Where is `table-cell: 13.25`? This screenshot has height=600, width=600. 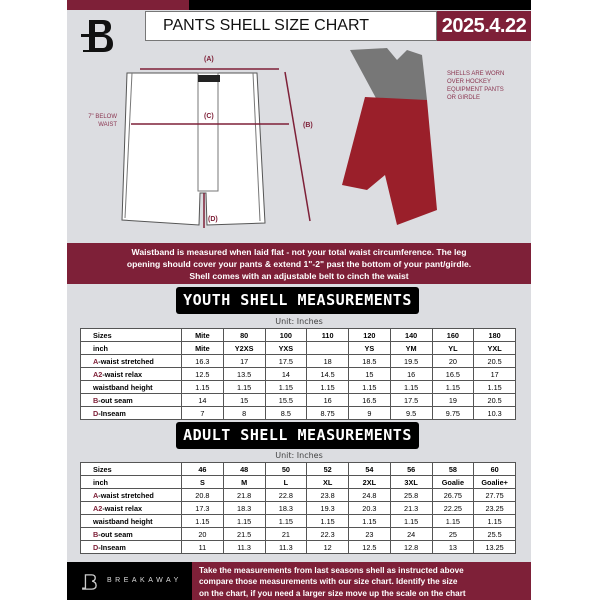
table-cell: 13.25 is located at coordinates (494, 547).